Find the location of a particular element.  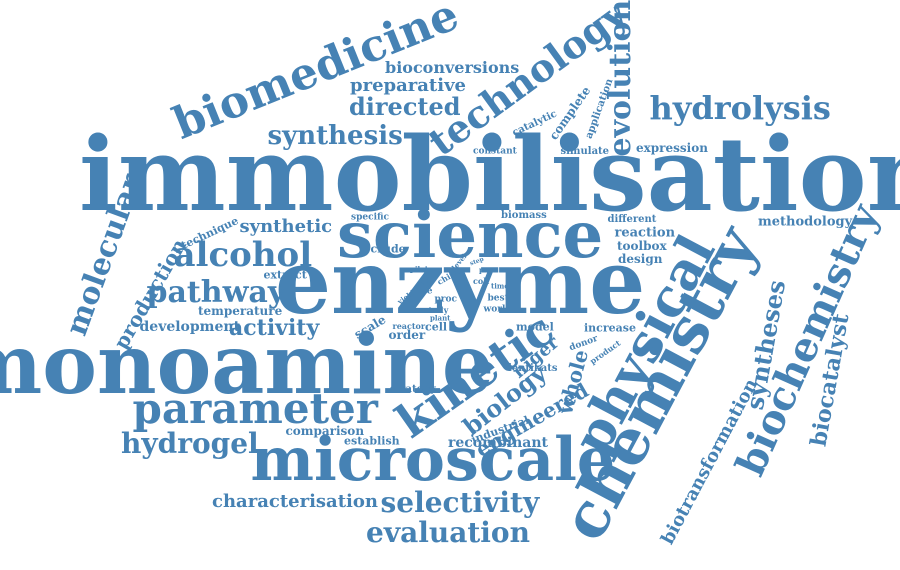

word-enzyme: enzyme is located at coordinates (460, 282).